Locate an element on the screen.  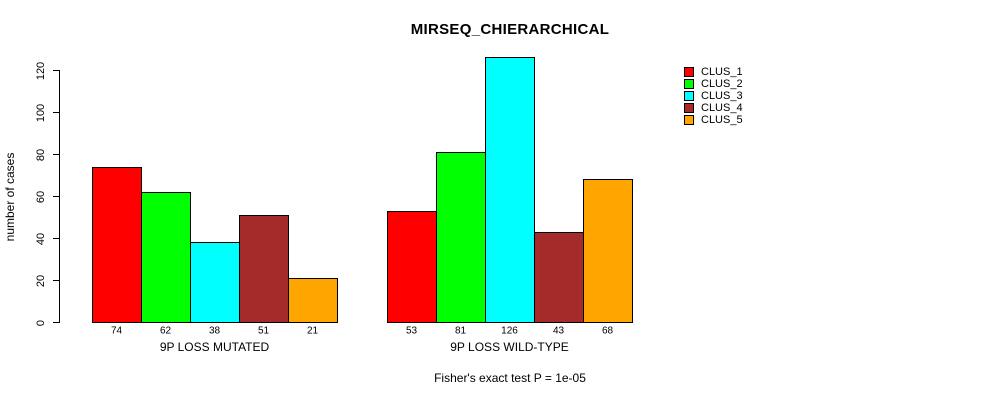
bar-value-label: 68 is located at coordinates (607, 331).